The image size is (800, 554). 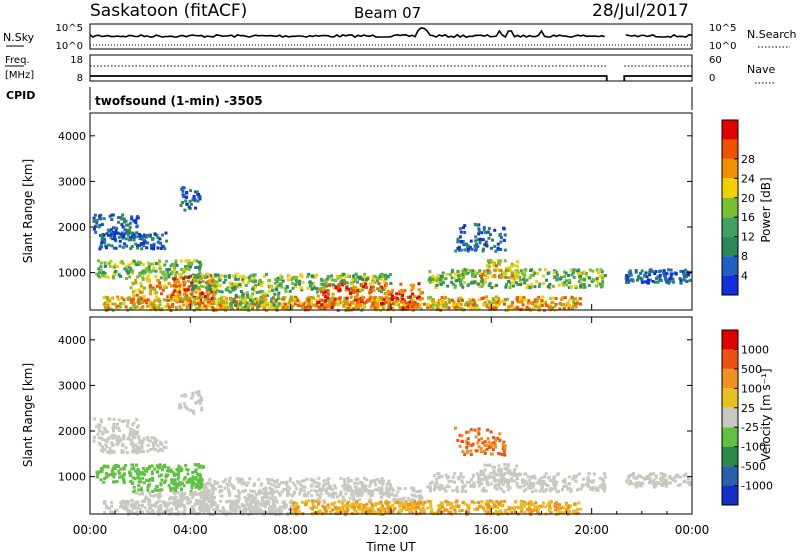 I want to click on beam-title: Beam 07, so click(x=387, y=13).